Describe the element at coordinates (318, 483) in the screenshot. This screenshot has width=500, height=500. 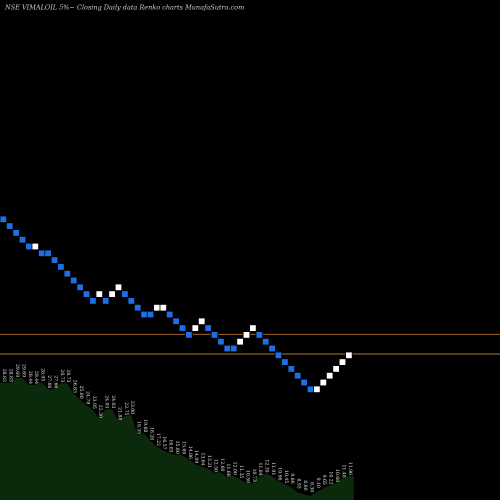
I see `close-label: 9.10` at that location.